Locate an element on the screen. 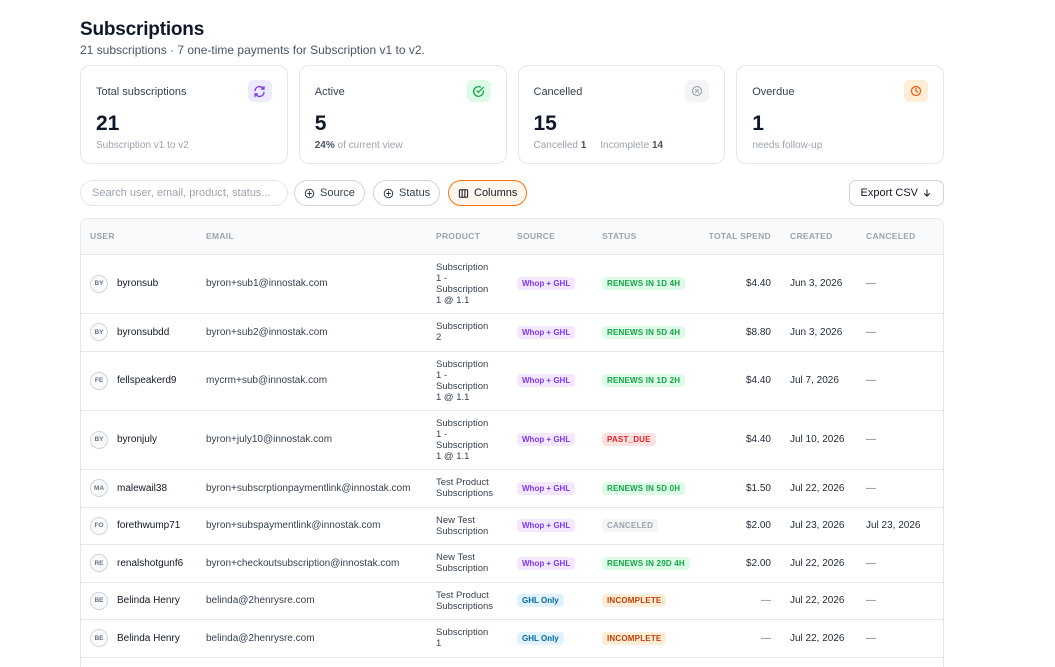  check-circle-icon is located at coordinates (478, 91).